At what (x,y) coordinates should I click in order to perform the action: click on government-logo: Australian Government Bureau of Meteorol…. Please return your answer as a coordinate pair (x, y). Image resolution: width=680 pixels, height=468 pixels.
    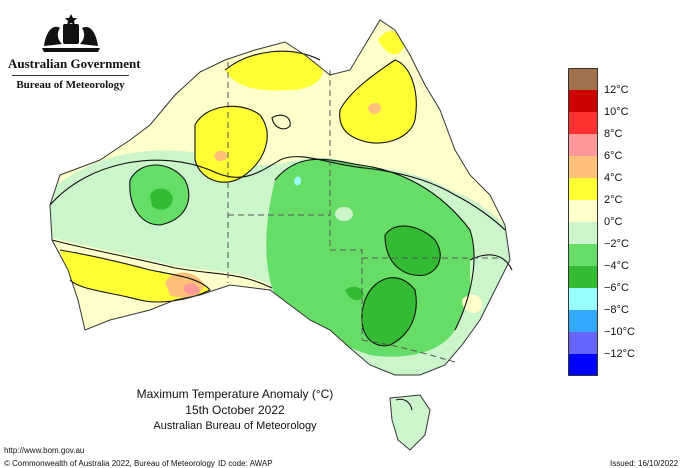
    Looking at the image, I should click on (74, 50).